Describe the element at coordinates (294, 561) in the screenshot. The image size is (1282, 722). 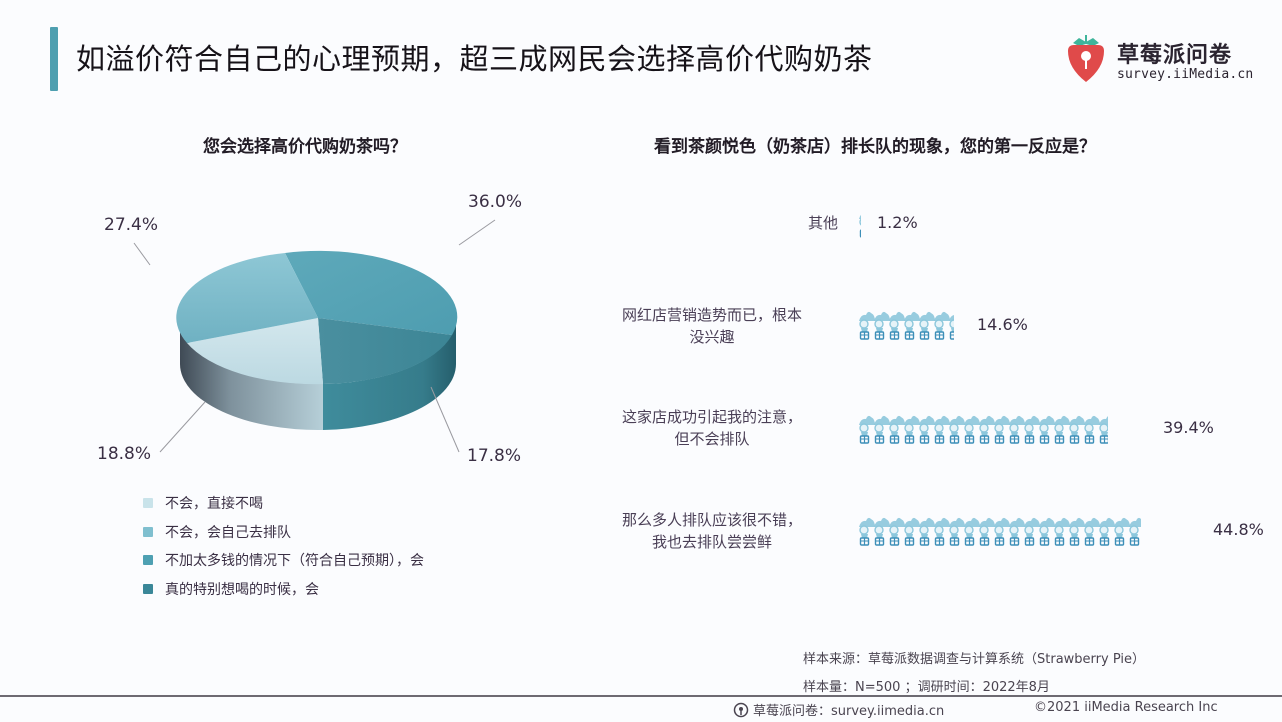
I see `legend-label: 不加太多钱的情况下（符合自己预期），会` at that location.